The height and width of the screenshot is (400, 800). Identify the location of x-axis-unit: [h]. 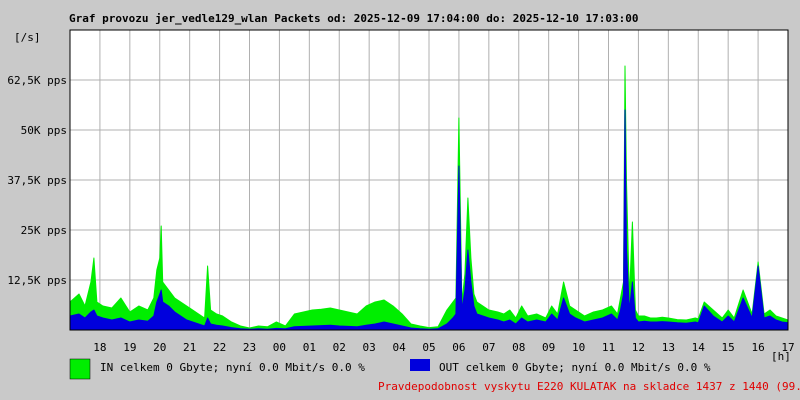
(781, 356).